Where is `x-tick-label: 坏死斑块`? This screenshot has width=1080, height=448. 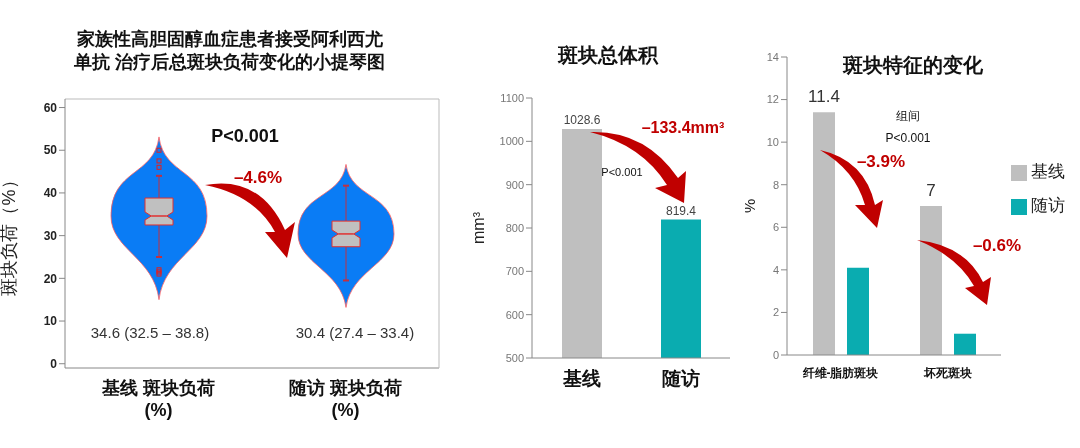
x-tick-label: 坏死斑块 is located at coordinates (947, 372).